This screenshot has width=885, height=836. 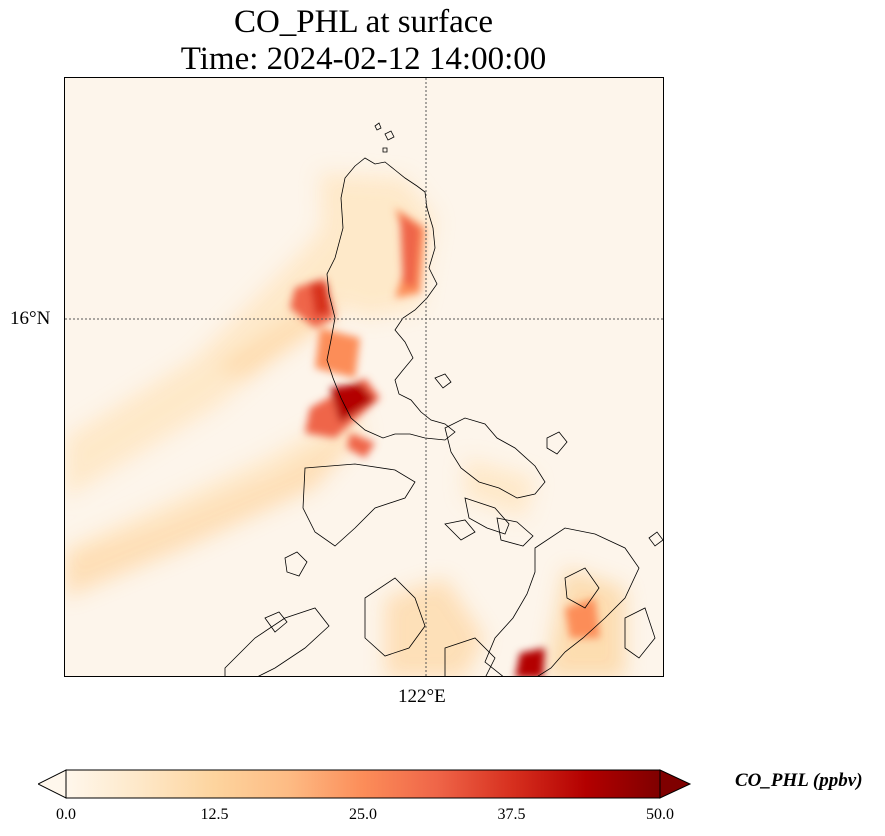 What do you see at coordinates (277, 641) in the screenshot?
I see `coastline-palawan` at bounding box center [277, 641].